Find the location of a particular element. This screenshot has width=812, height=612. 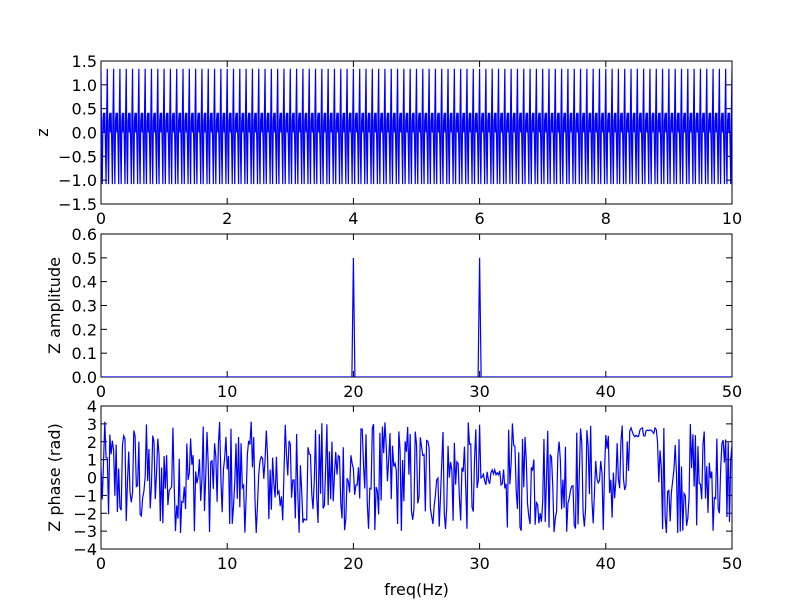

y-tick-label: −4 is located at coordinates (85, 549).